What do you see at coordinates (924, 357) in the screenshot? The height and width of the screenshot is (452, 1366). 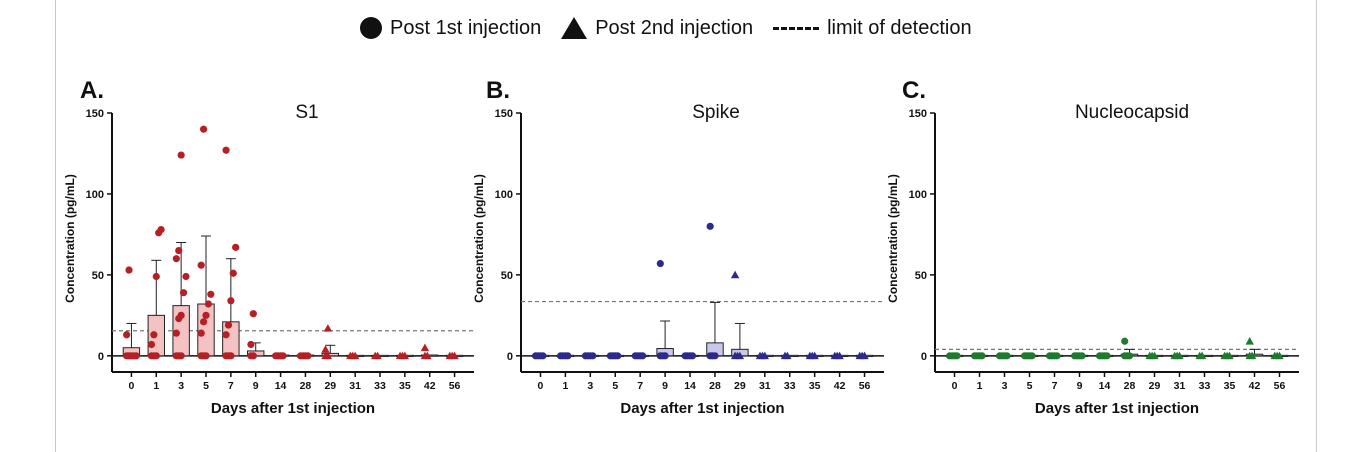 I see `y-tick-label-nucleocapsid: 0` at bounding box center [924, 357].